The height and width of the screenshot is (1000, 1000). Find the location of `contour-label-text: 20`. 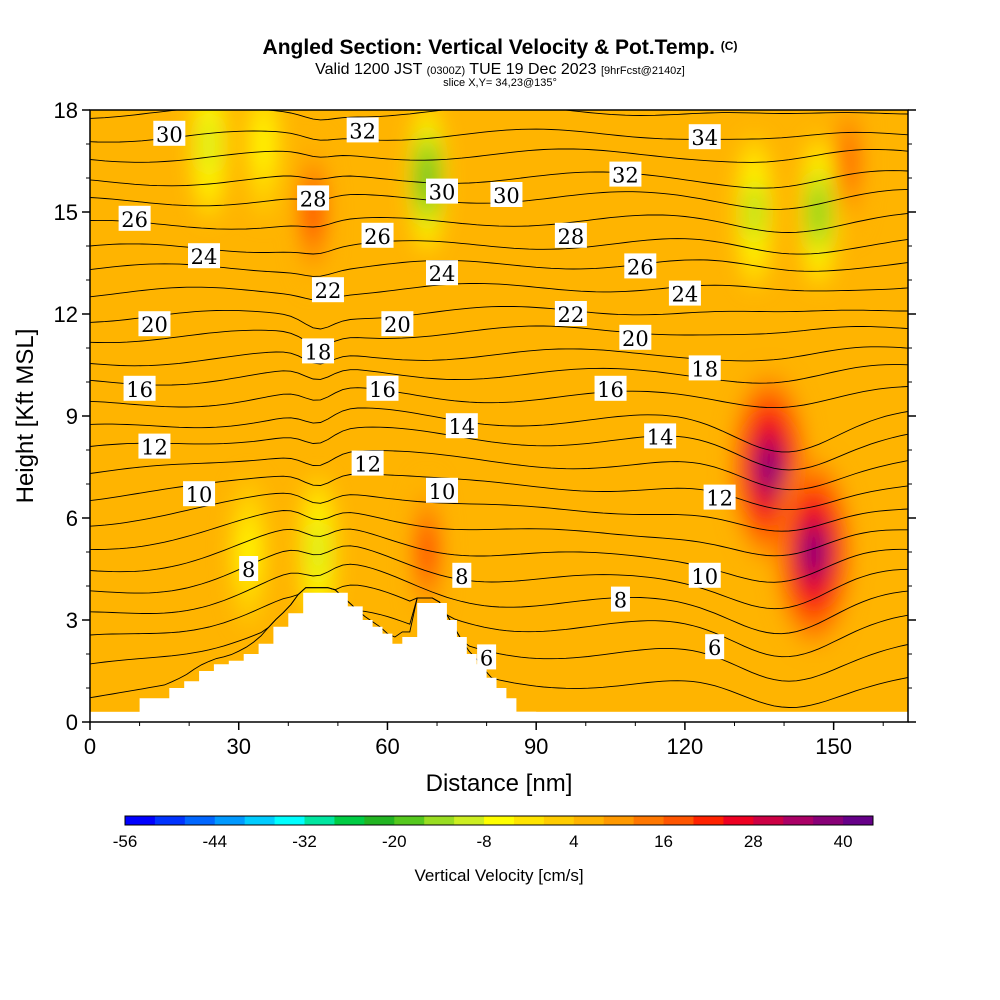

contour-label-text: 20 is located at coordinates (397, 325).